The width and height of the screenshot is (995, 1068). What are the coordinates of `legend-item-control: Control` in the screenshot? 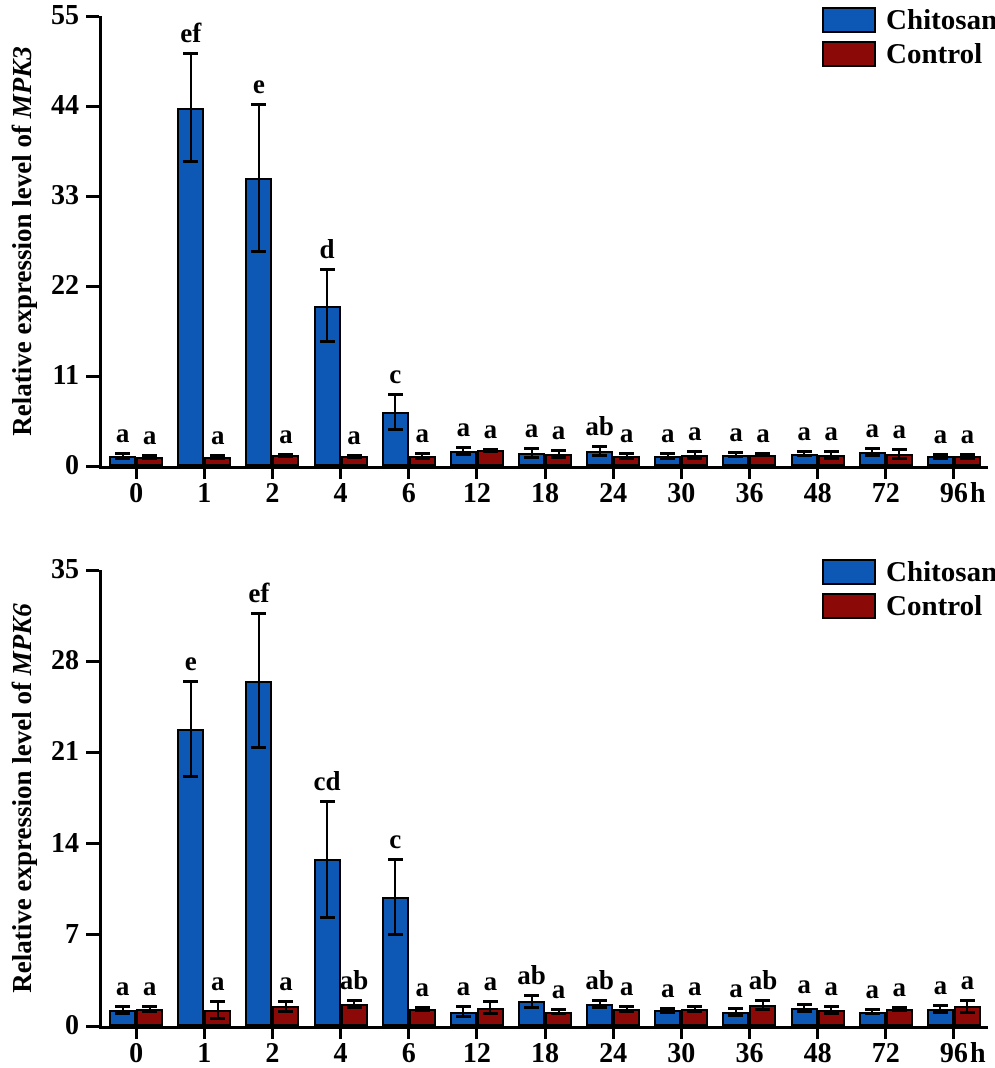 It's located at (902, 606).